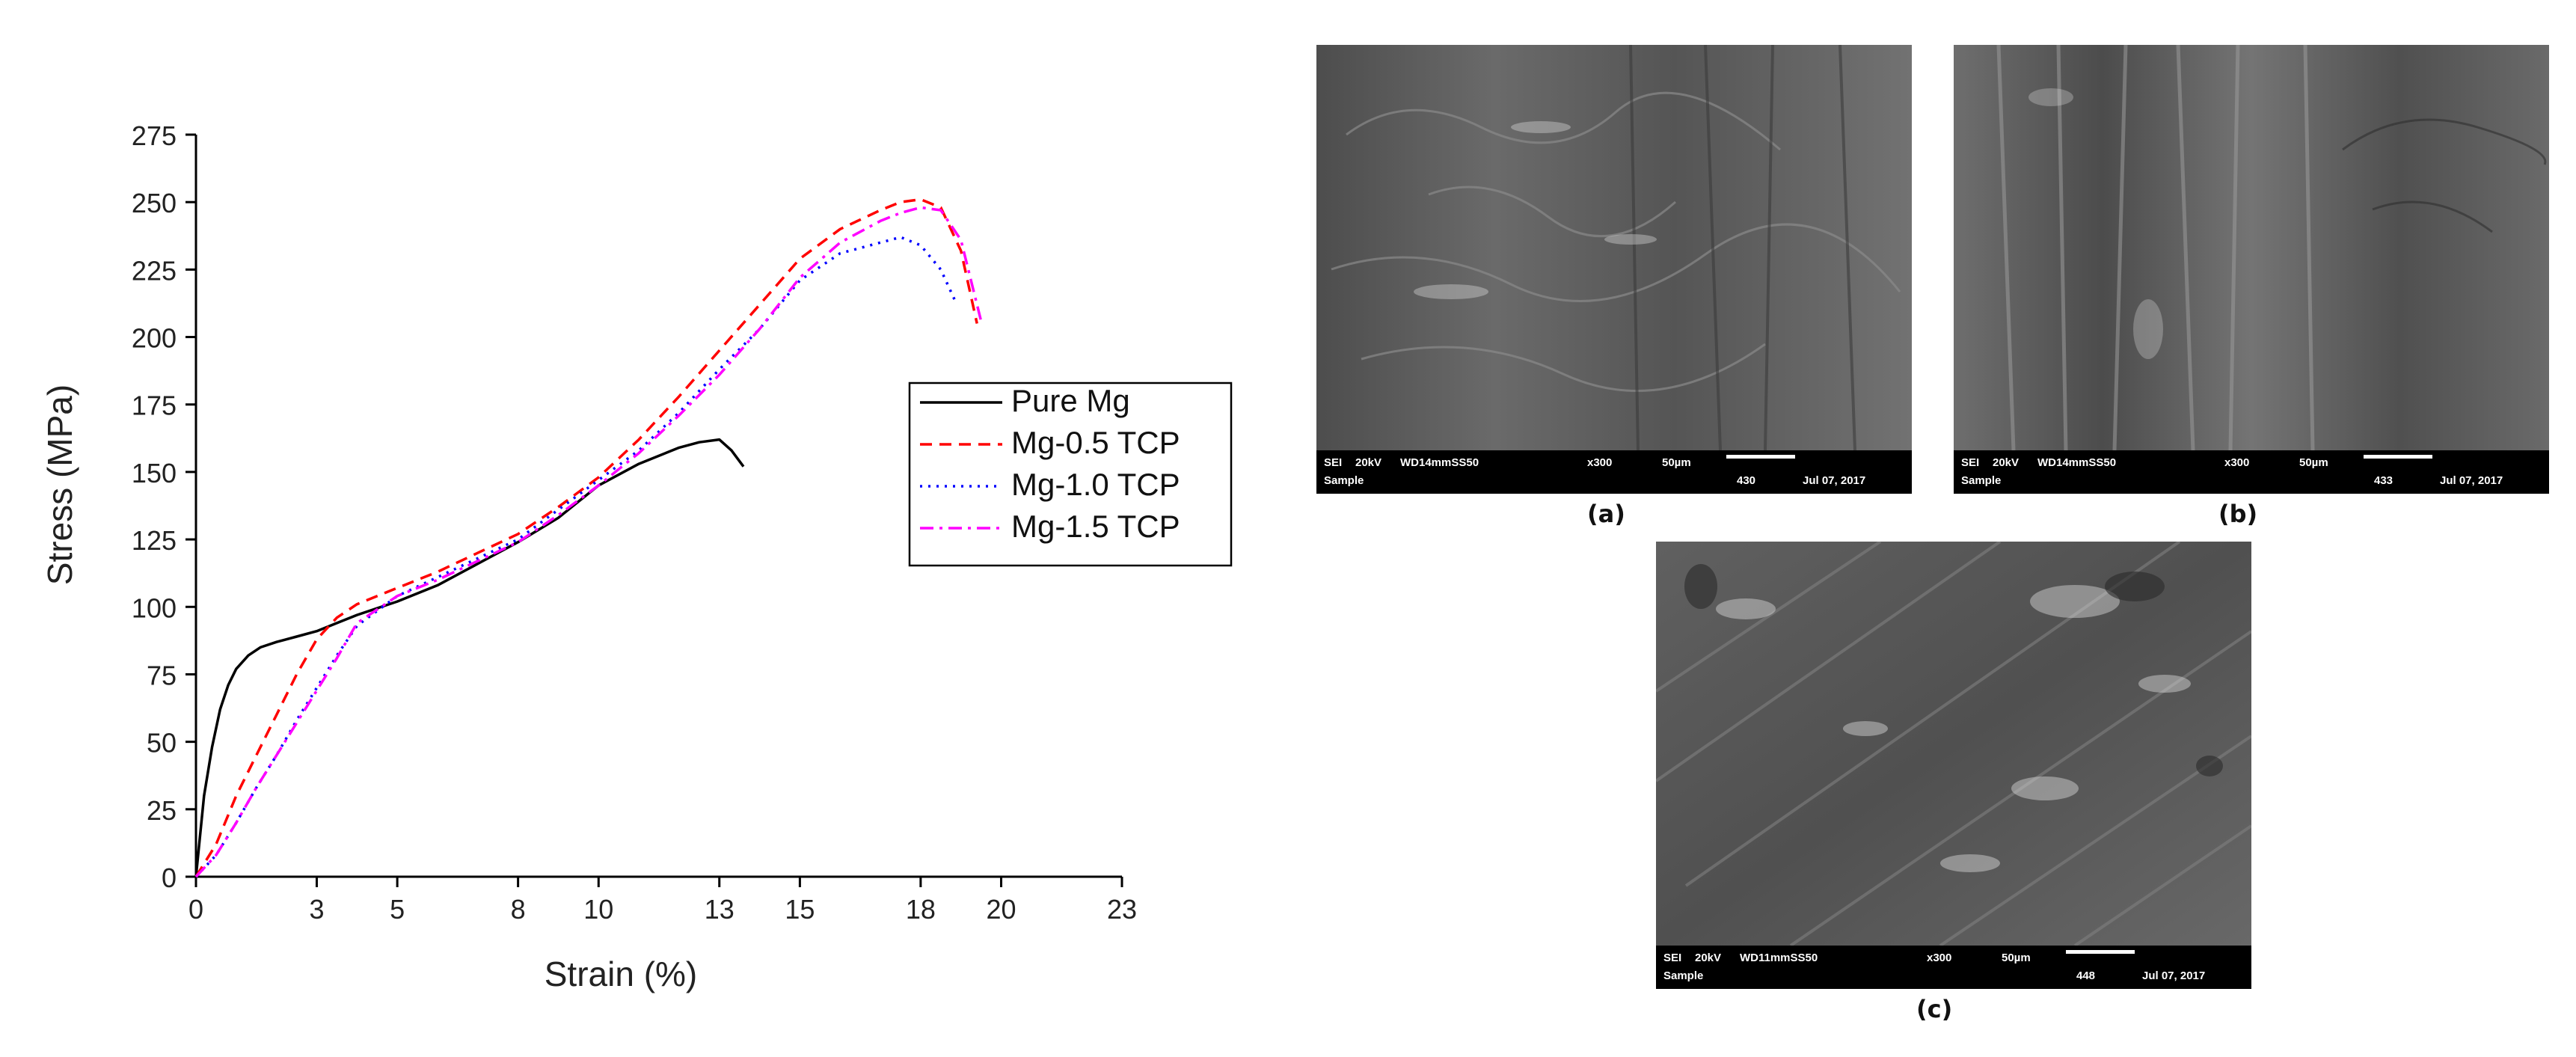  I want to click on y-tick-label: 75, so click(162, 675).